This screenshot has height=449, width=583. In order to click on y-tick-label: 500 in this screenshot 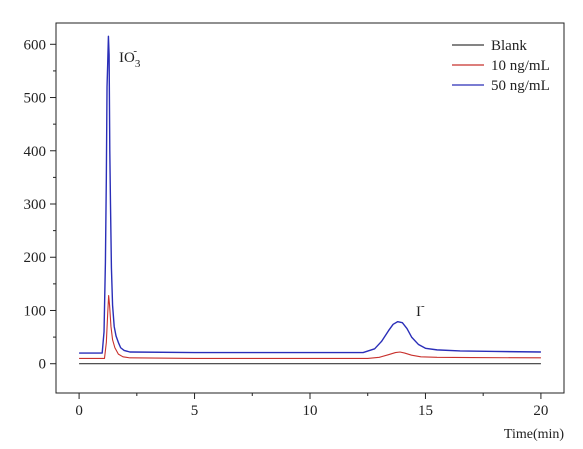, I will do `click(35, 99)`.